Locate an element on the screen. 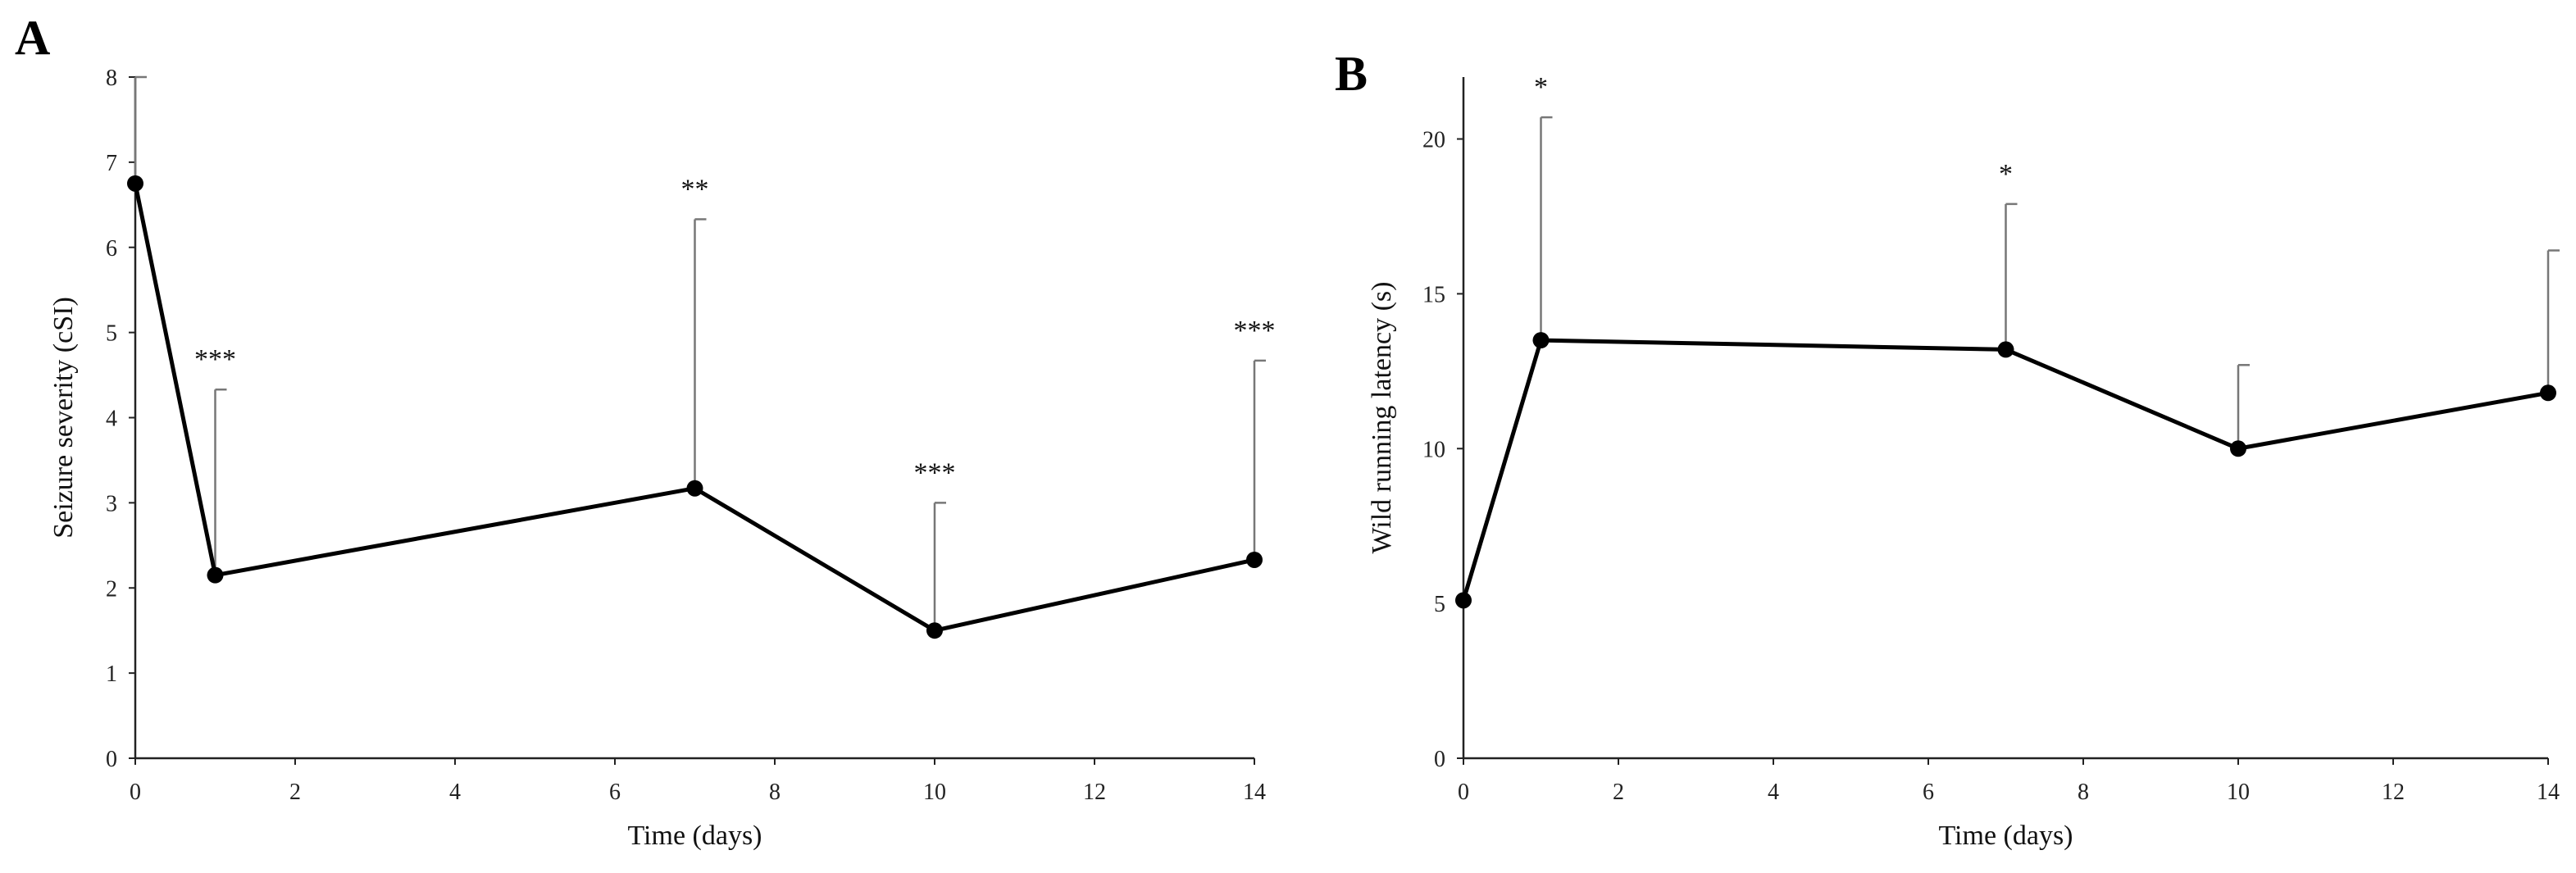 The image size is (2576, 873). chart-b-x-tick-label: 12 is located at coordinates (2393, 793).